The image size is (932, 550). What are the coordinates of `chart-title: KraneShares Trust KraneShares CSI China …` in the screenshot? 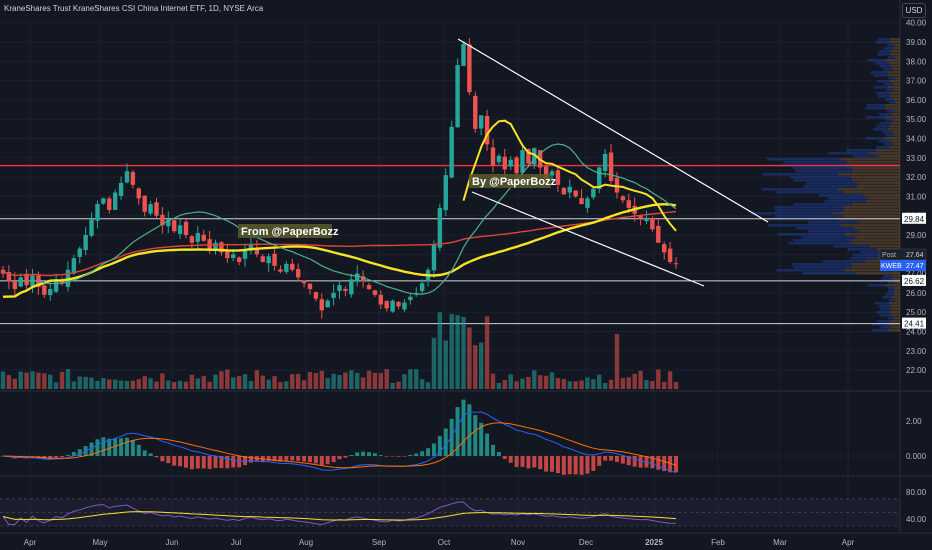 It's located at (134, 8).